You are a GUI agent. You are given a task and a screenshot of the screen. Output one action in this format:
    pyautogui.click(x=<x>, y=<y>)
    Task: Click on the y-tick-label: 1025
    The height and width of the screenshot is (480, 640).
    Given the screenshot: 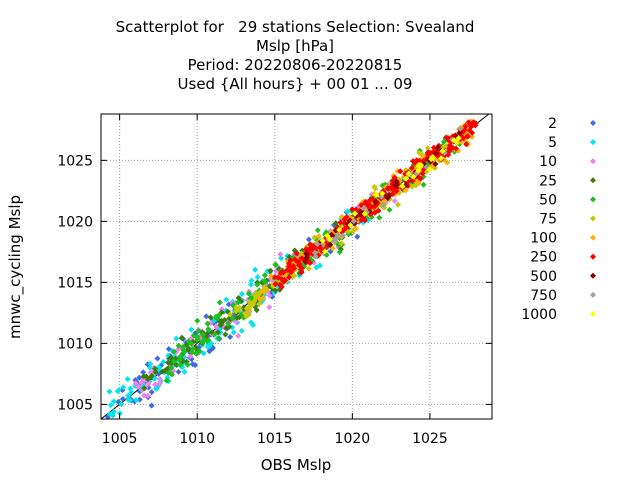 What is the action you would take?
    pyautogui.click(x=75, y=161)
    